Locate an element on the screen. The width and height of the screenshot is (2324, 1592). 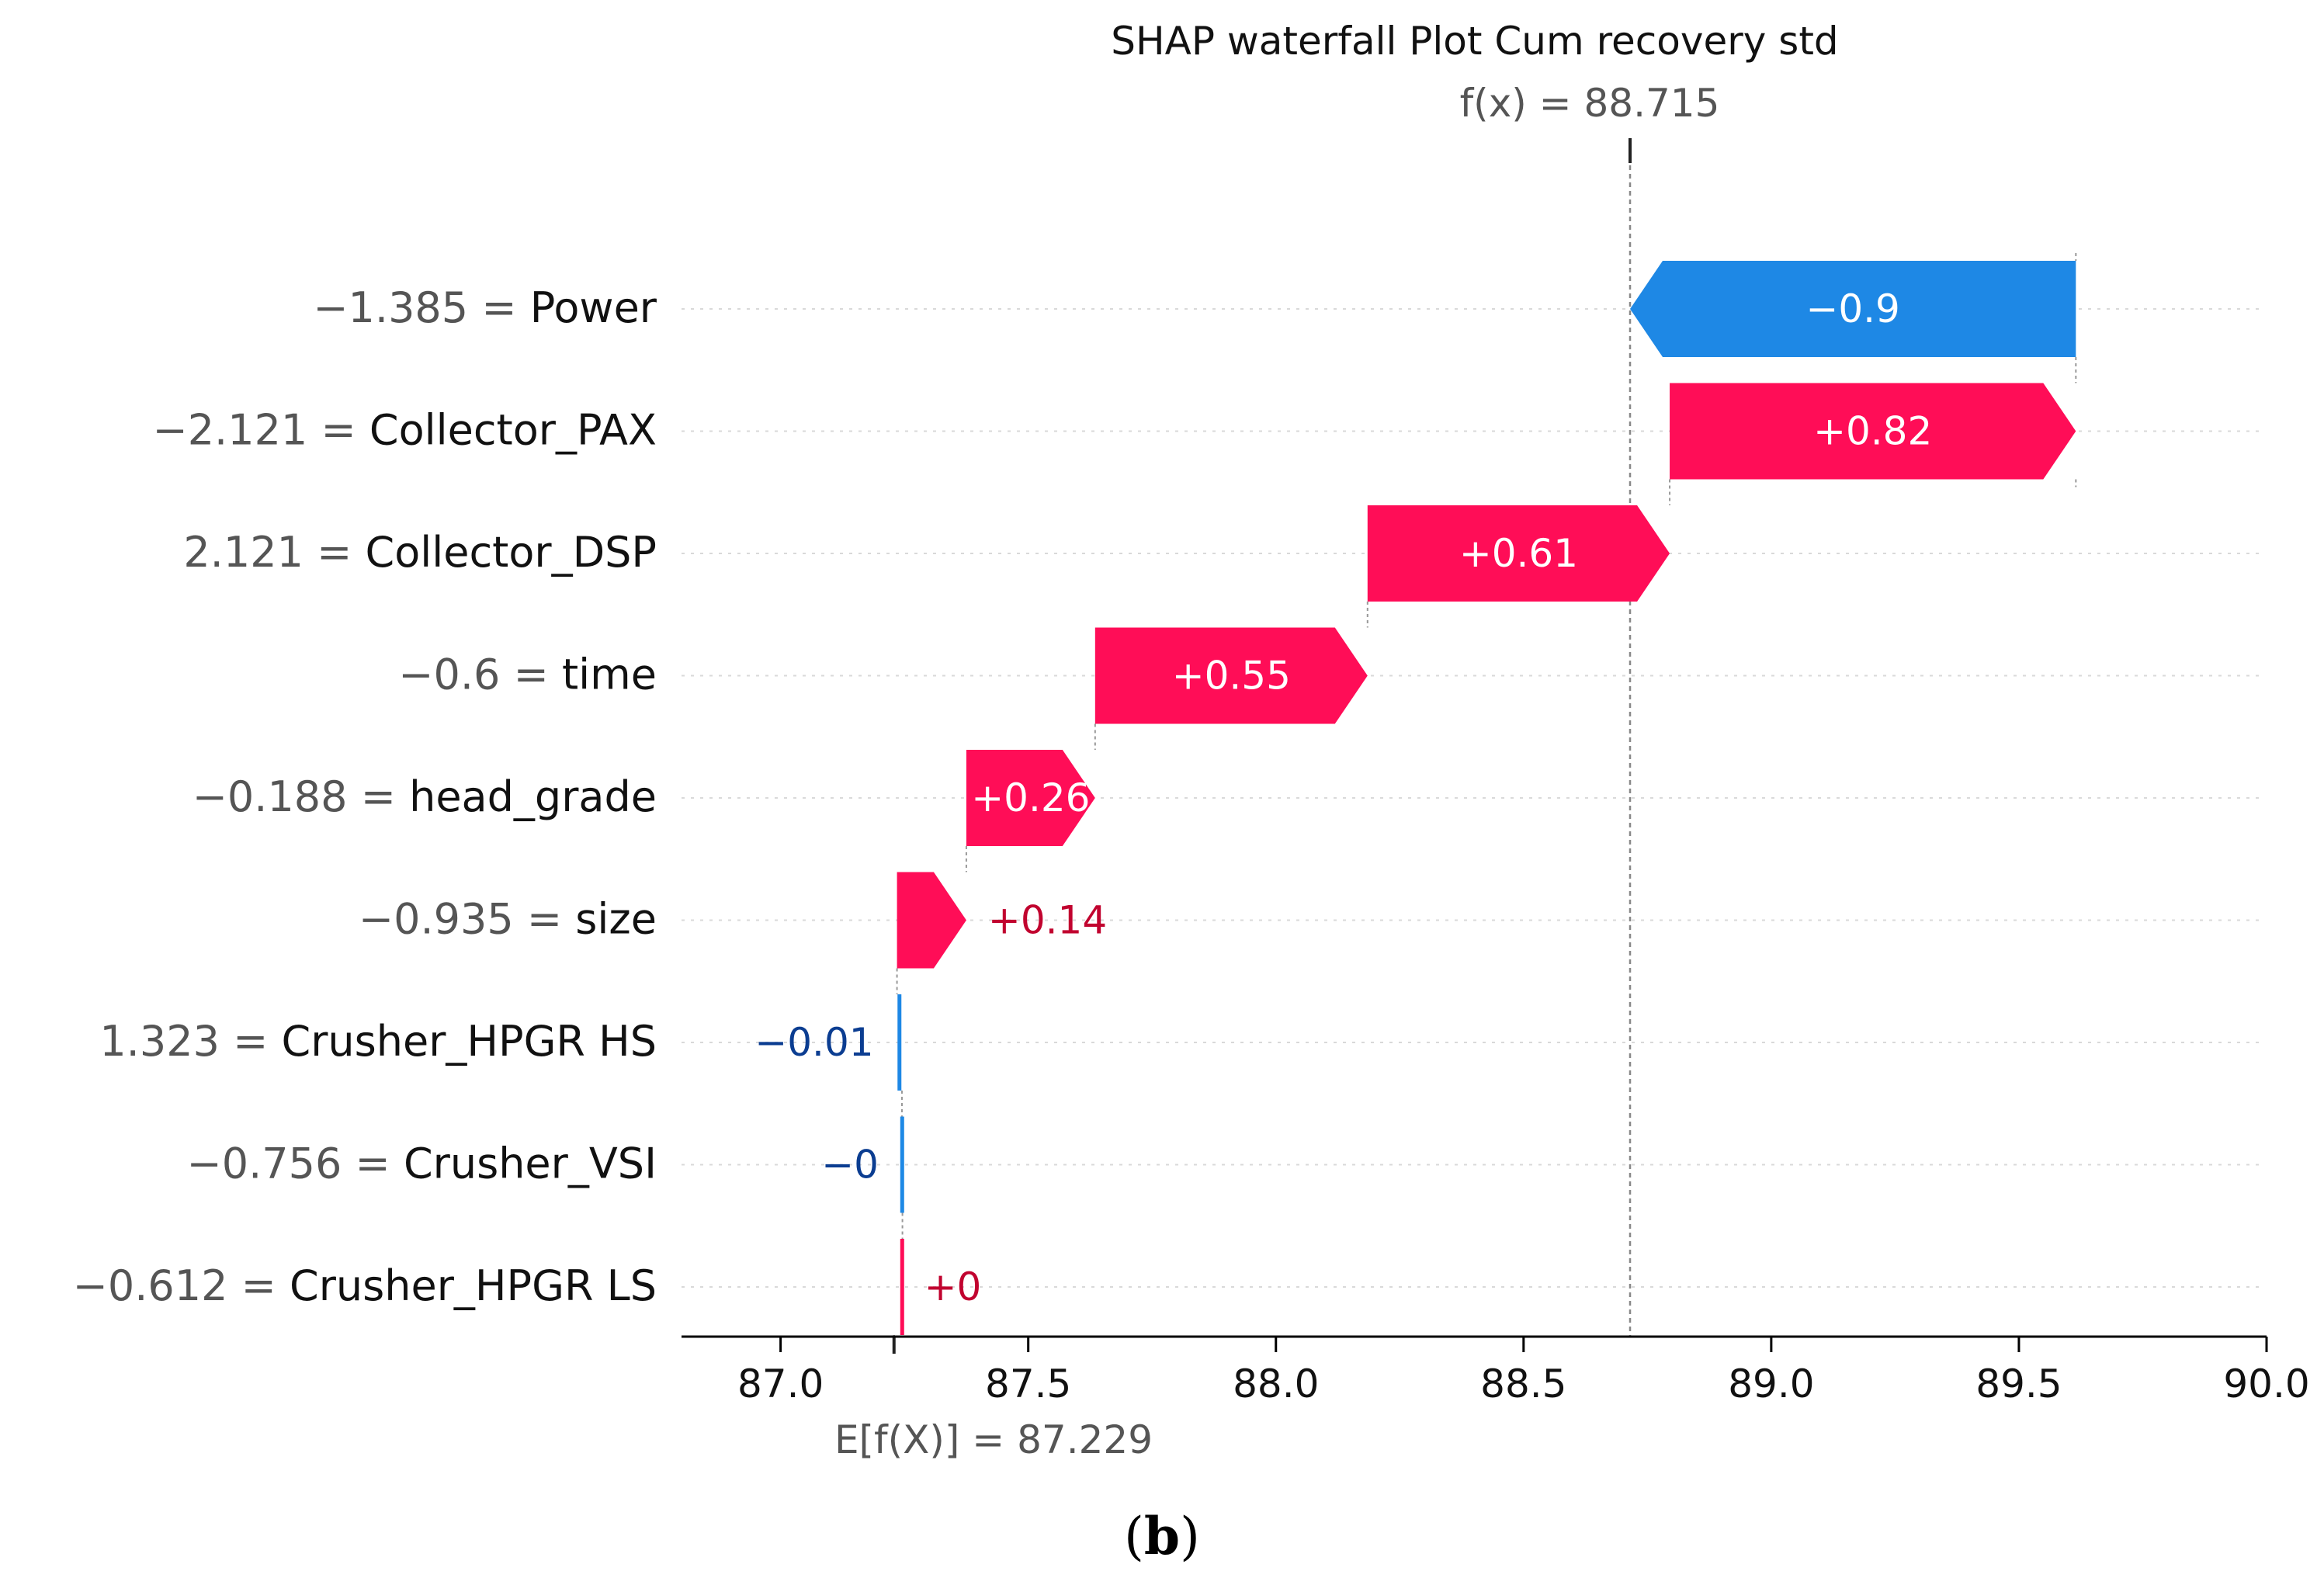
bar-power is located at coordinates (1853, 309).